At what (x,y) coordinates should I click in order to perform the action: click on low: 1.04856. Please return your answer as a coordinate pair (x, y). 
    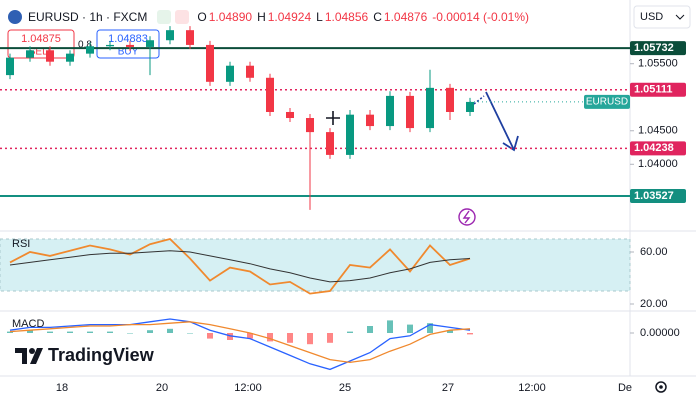
    Looking at the image, I should click on (346, 17).